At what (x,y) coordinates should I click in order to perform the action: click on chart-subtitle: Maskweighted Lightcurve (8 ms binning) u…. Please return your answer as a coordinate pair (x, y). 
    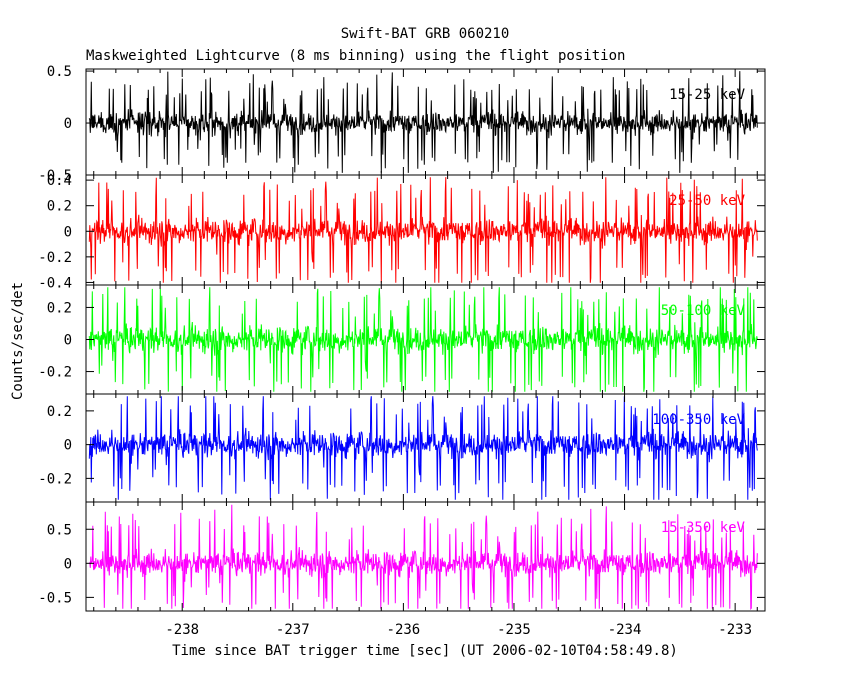
    Looking at the image, I should click on (355, 56).